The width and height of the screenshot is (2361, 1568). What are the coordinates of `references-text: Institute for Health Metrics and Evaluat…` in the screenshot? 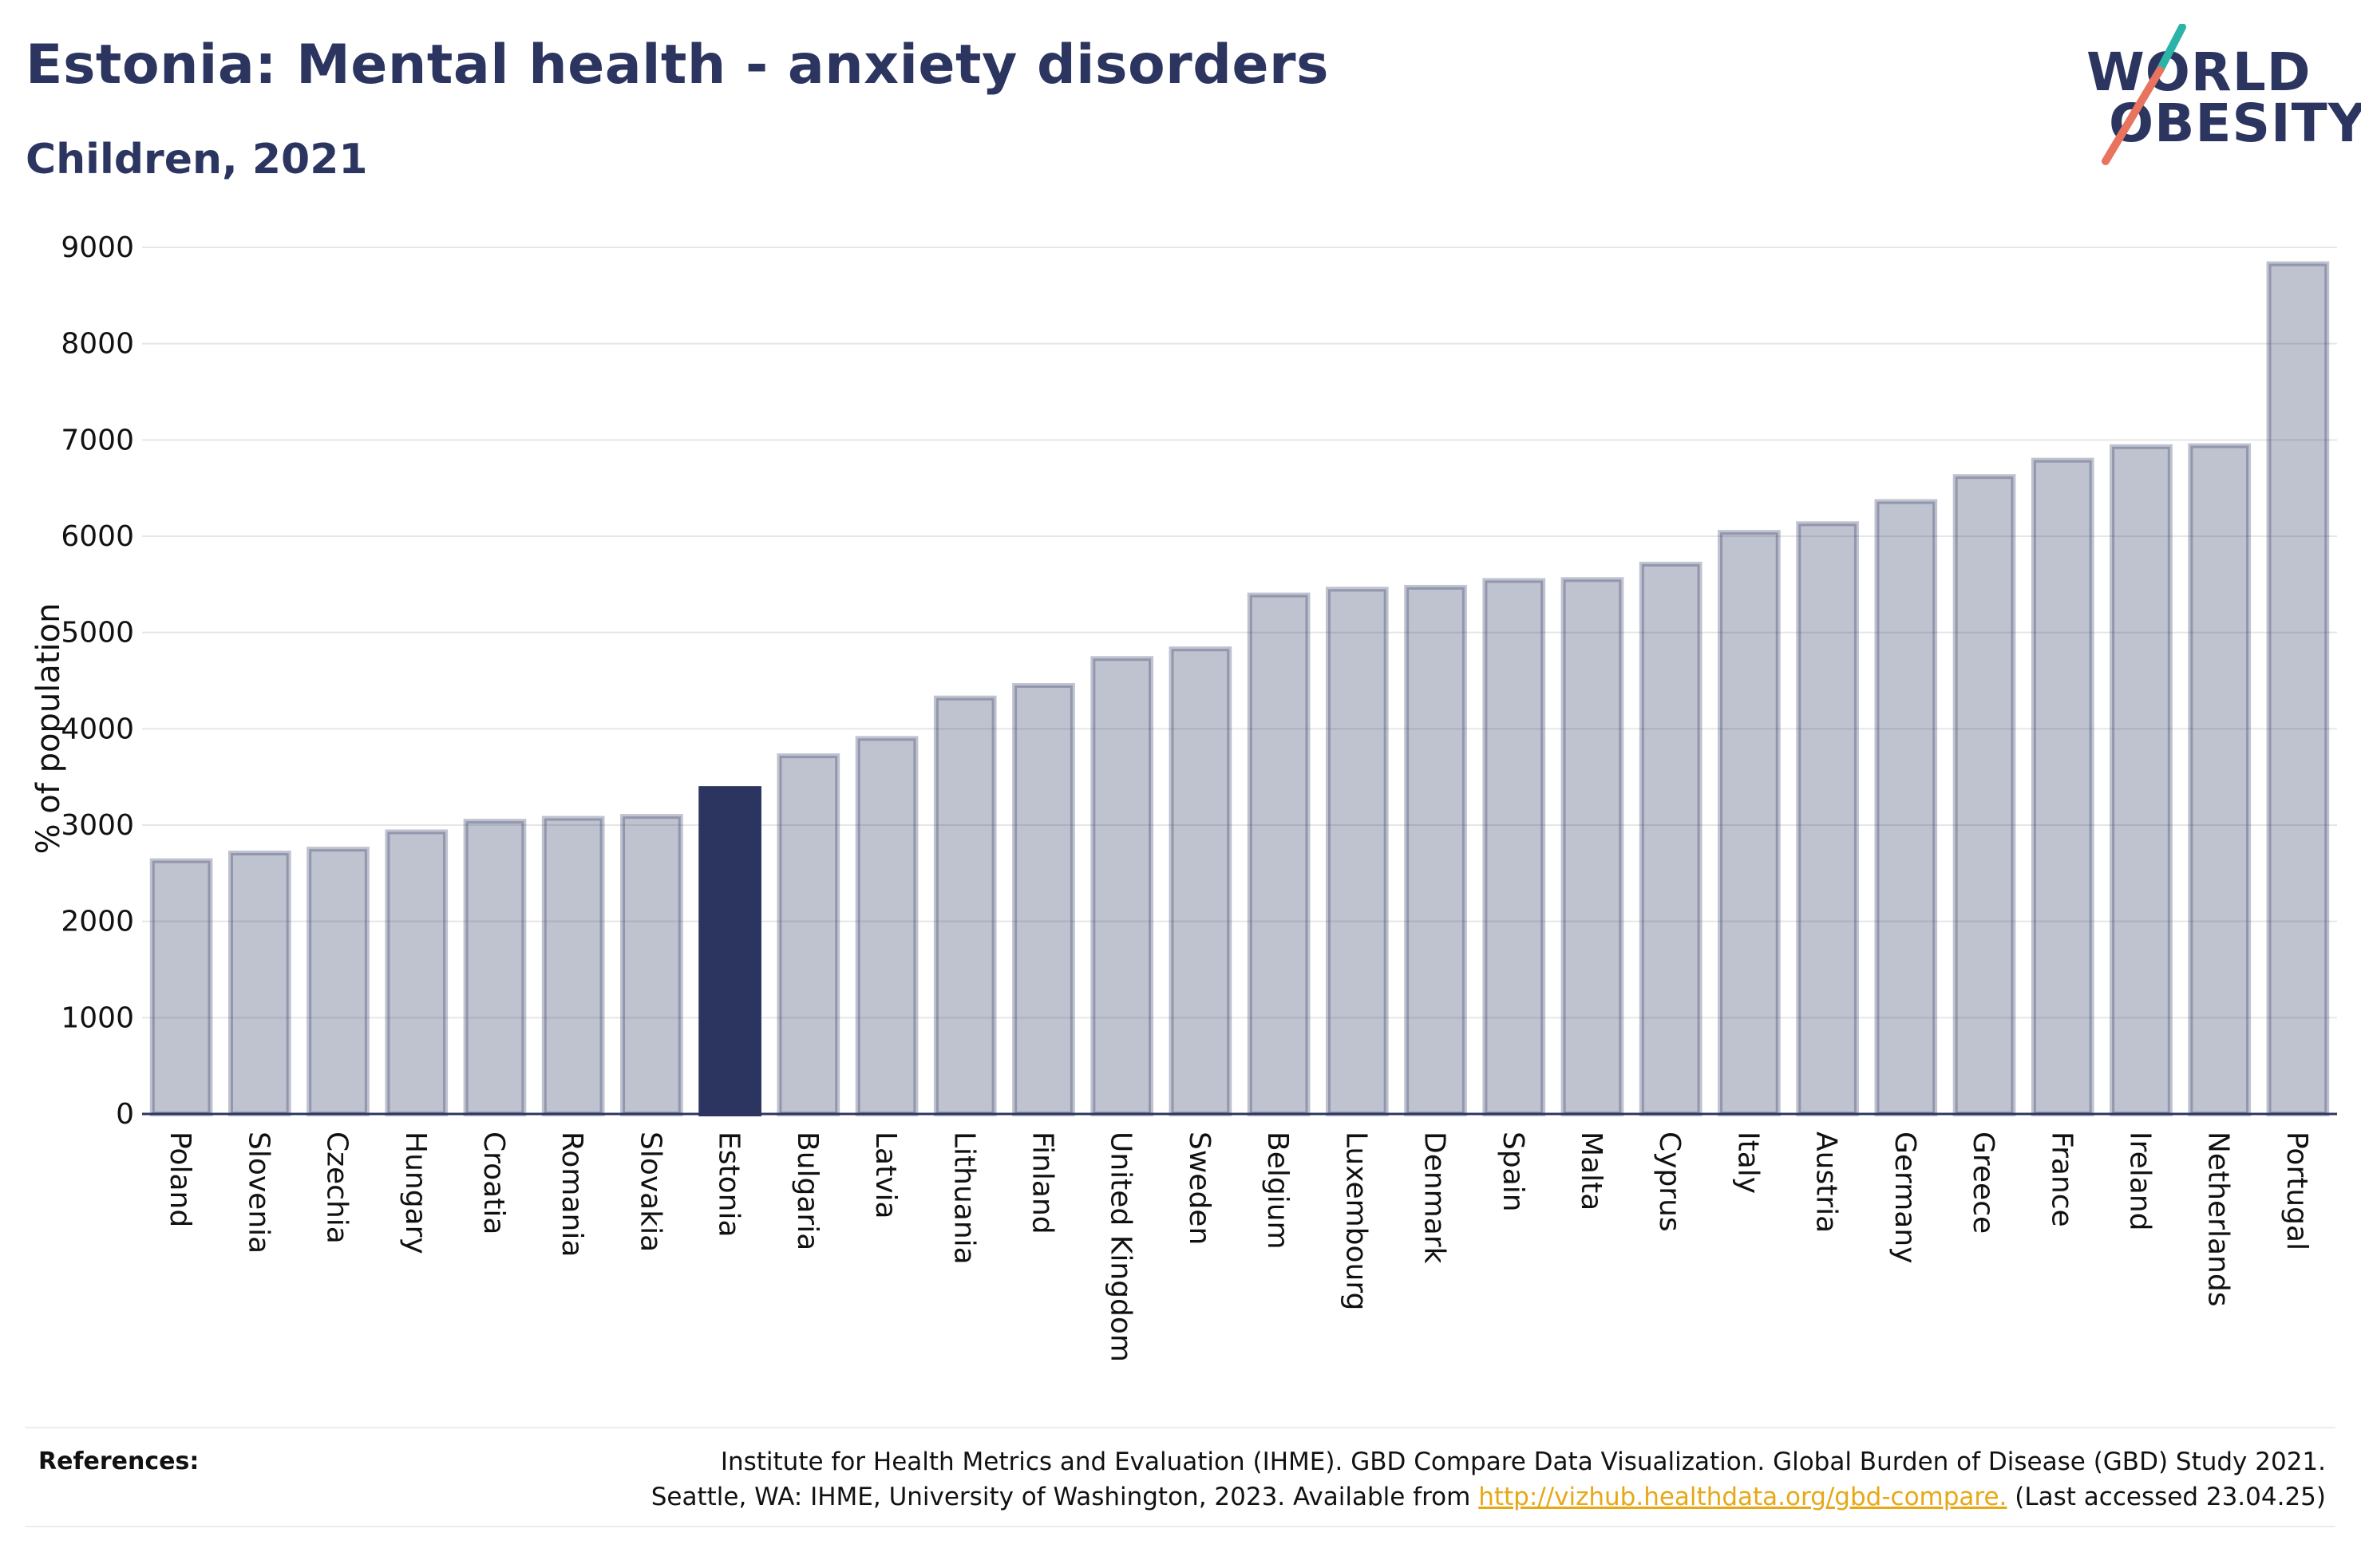 It's located at (1368, 1479).